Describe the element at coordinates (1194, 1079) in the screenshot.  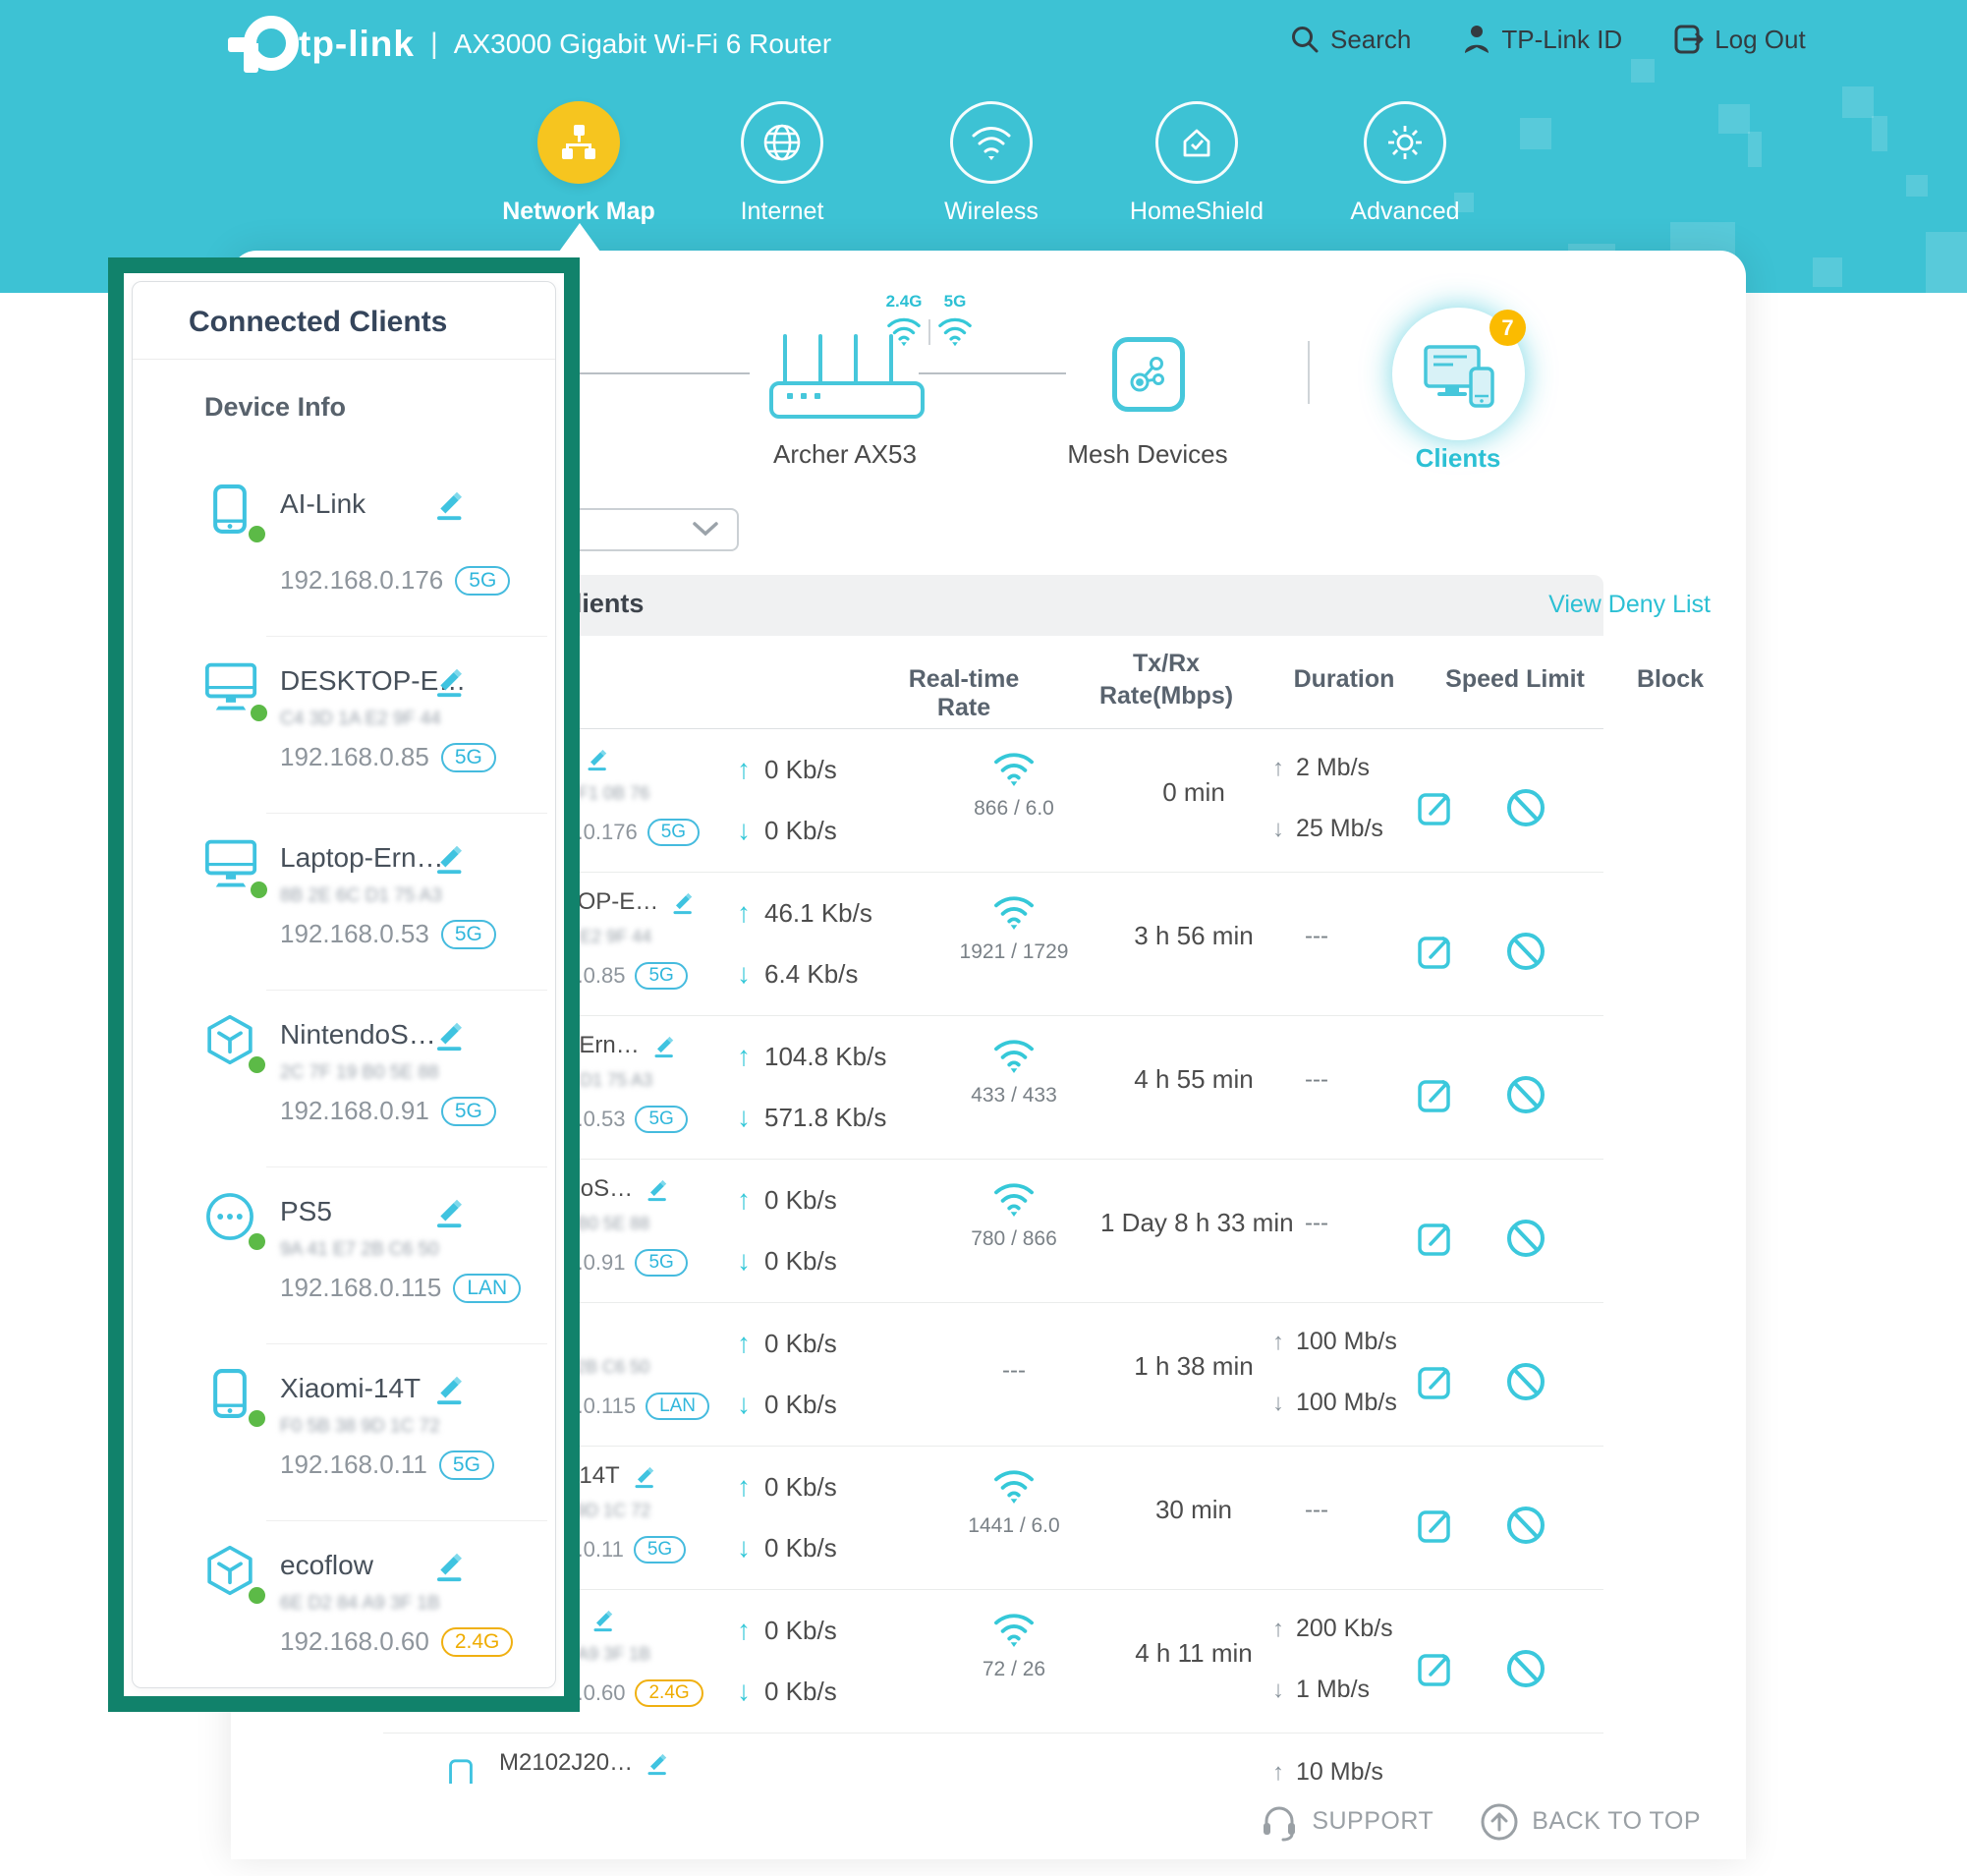
I see `duration: 4 h 55 min` at that location.